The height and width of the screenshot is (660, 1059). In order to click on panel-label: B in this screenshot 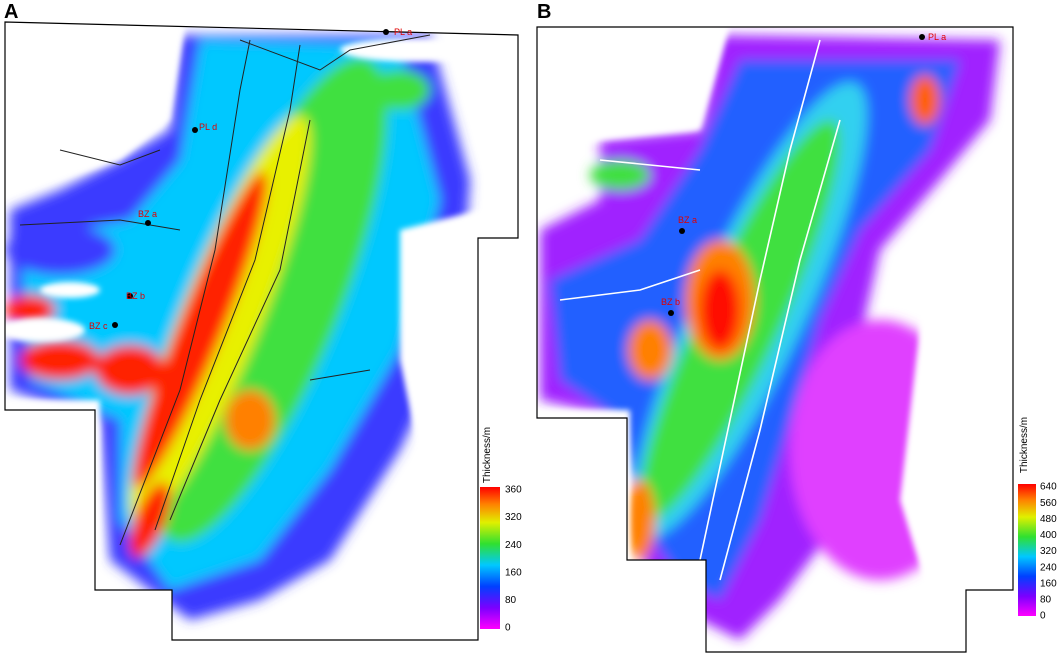, I will do `click(544, 12)`.